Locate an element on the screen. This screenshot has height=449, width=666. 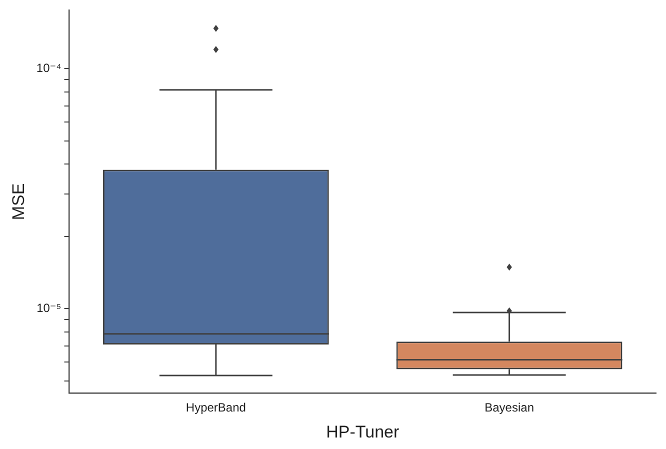
x-axis-title: HP-Tuner is located at coordinates (363, 432).